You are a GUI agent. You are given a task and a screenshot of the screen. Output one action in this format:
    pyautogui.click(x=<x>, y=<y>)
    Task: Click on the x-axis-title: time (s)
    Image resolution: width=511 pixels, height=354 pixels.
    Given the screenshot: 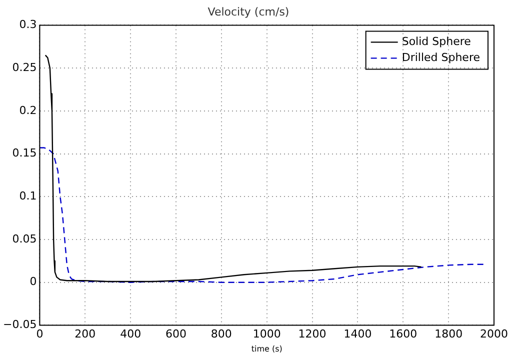 What is the action you would take?
    pyautogui.click(x=266, y=349)
    